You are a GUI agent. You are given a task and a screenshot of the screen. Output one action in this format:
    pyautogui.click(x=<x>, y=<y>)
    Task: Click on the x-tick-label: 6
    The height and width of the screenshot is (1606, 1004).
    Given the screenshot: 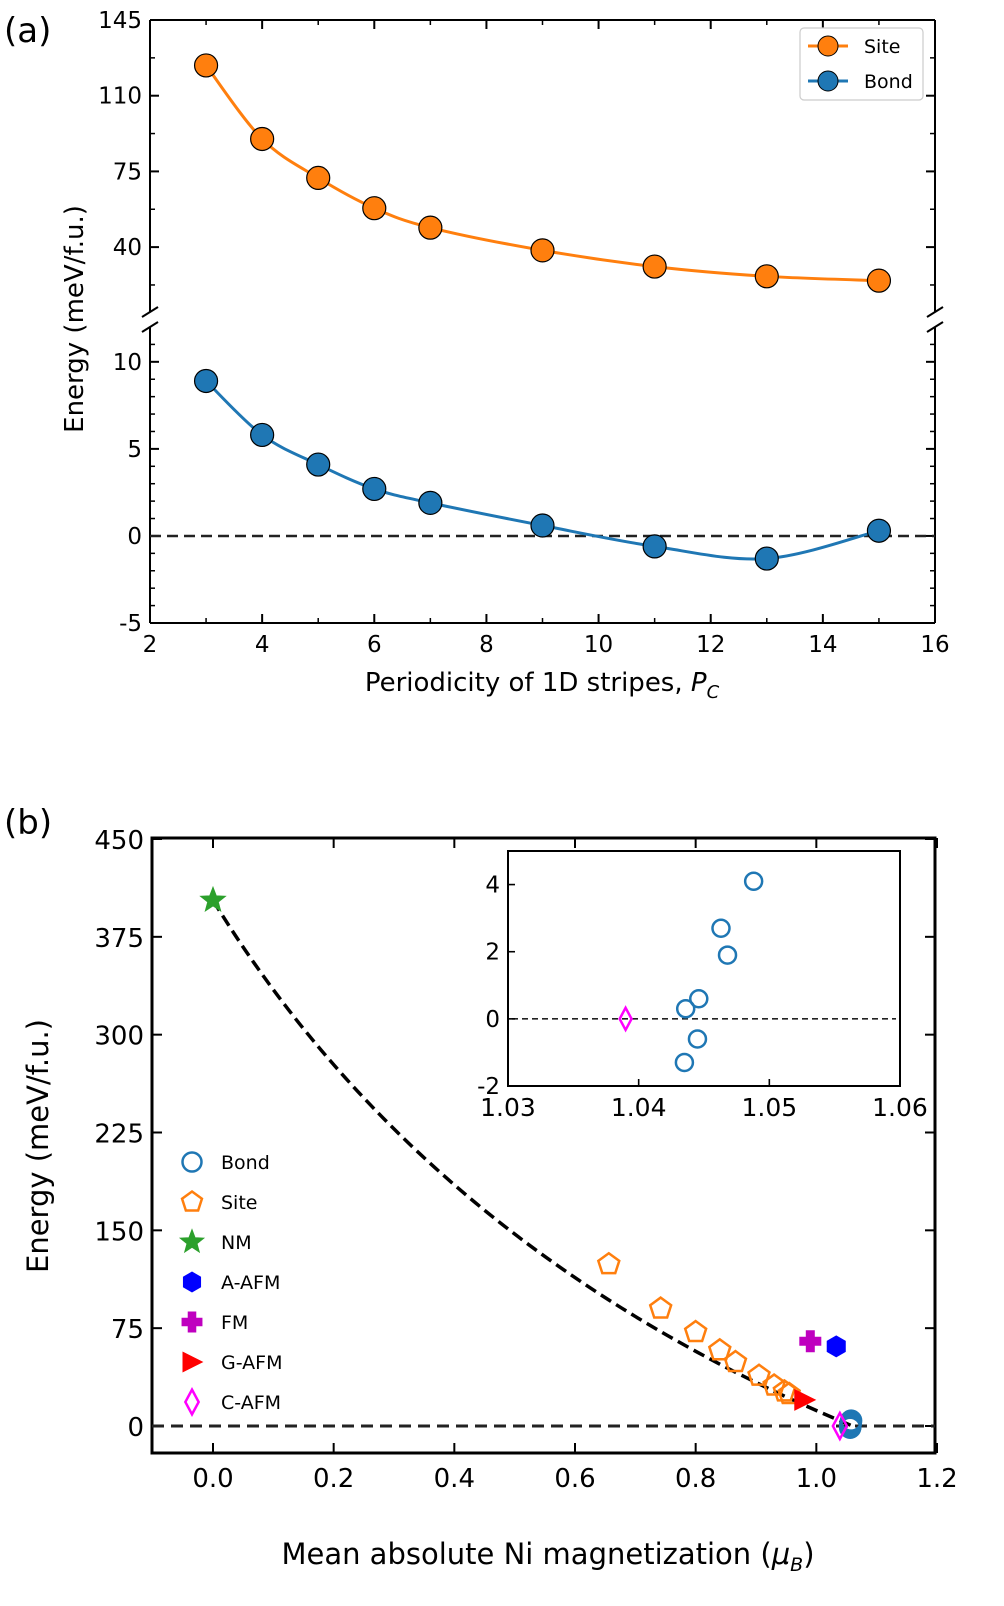 What is the action you would take?
    pyautogui.click(x=374, y=645)
    